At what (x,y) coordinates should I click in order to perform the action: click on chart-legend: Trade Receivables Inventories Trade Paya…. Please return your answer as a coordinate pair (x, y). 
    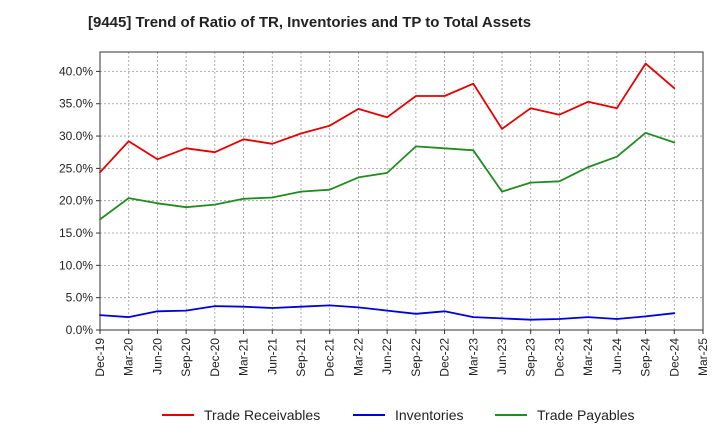
    Looking at the image, I should click on (360, 415).